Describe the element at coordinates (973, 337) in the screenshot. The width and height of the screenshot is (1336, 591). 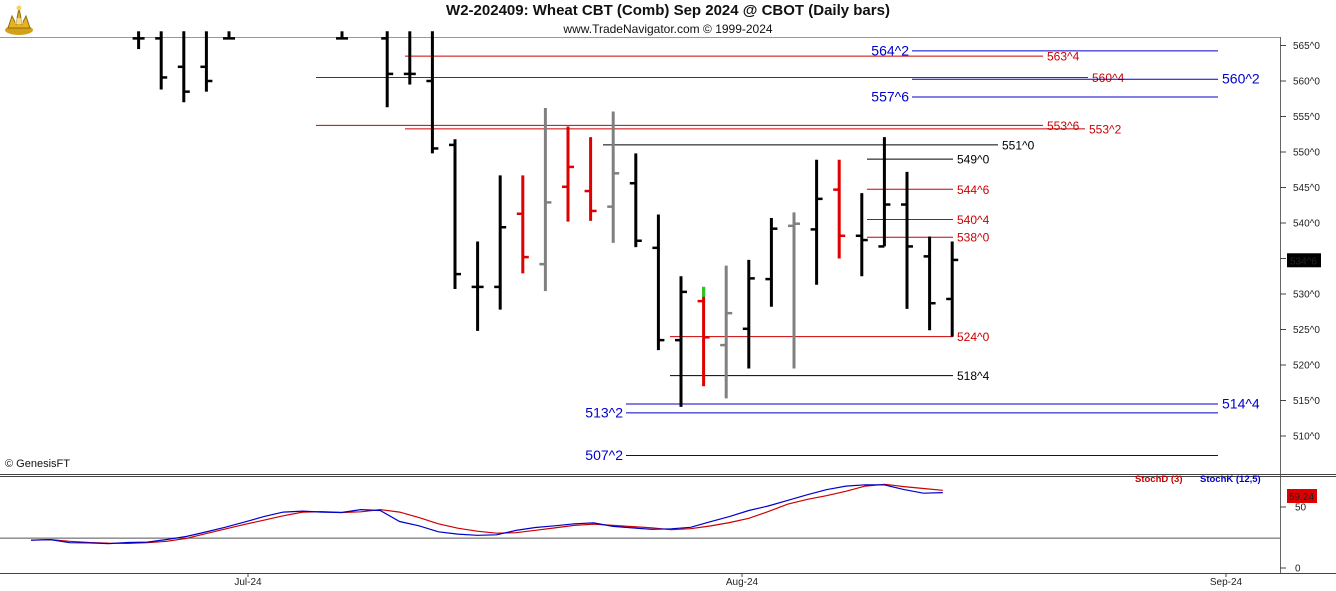
I see `level-label-524-0: 524^0` at that location.